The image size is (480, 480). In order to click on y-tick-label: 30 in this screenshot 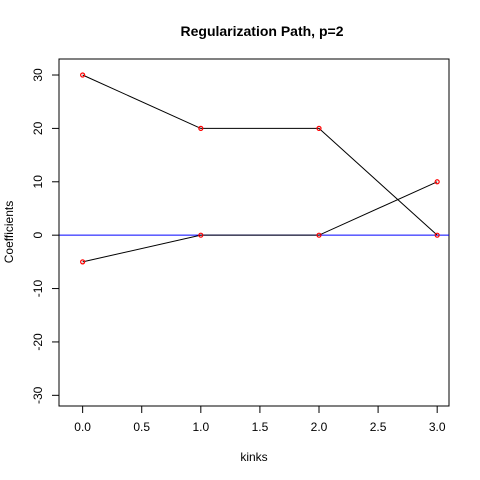, I will do `click(38, 75)`.